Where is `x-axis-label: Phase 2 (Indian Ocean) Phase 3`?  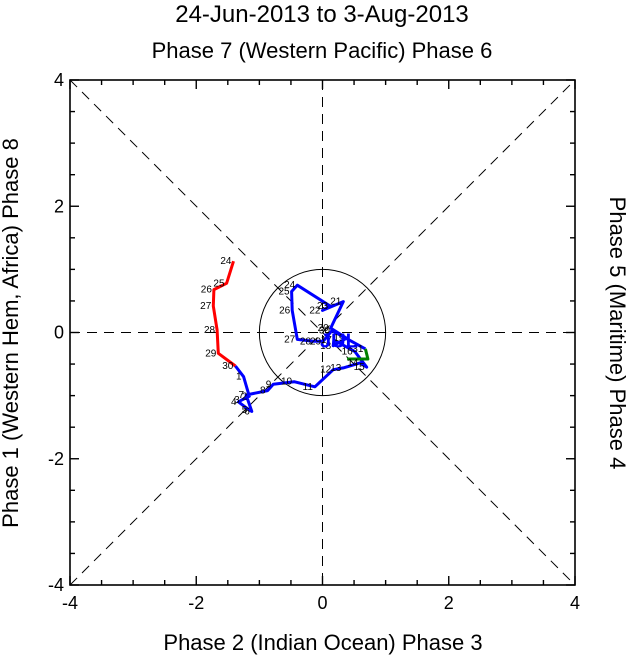
x-axis-label: Phase 2 (Indian Ocean) Phase 3 is located at coordinates (322, 642).